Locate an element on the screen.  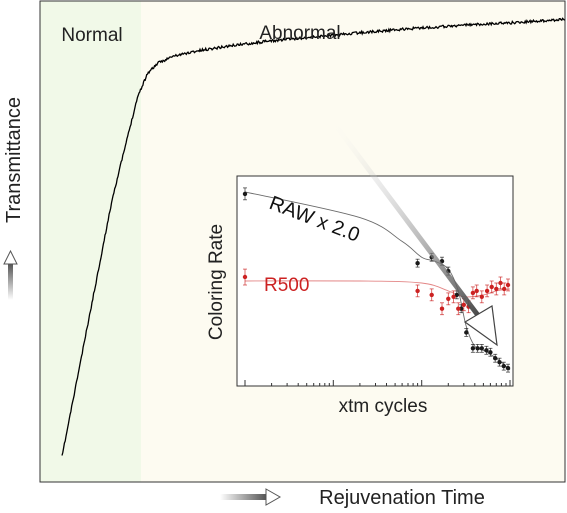
trend-arrow is located at coordinates (413, 231).